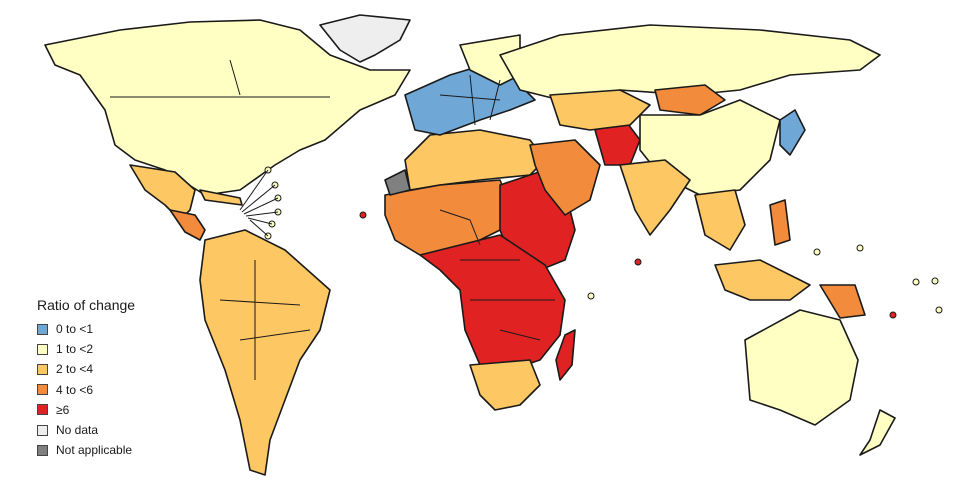 The height and width of the screenshot is (494, 957). What do you see at coordinates (94, 450) in the screenshot?
I see `legend-label: Not applicable` at bounding box center [94, 450].